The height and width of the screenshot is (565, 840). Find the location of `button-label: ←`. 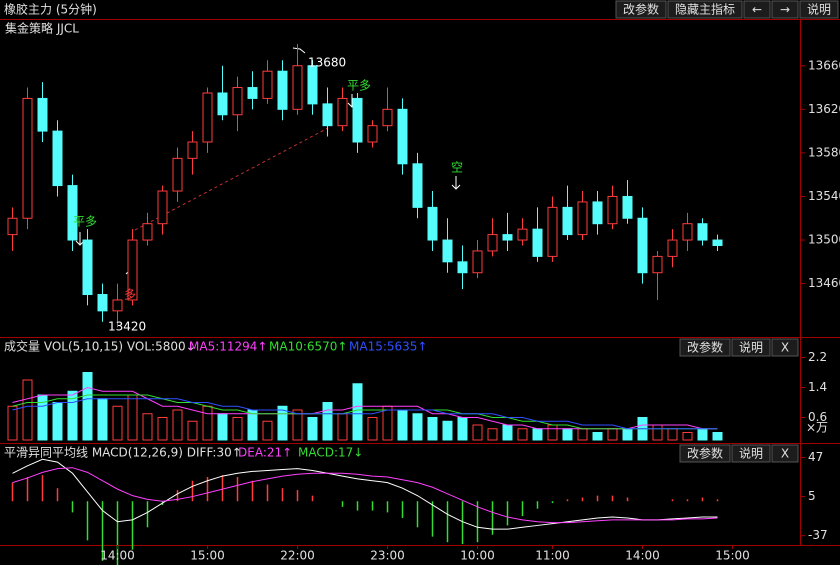

button-label: ← is located at coordinates (757, 10).